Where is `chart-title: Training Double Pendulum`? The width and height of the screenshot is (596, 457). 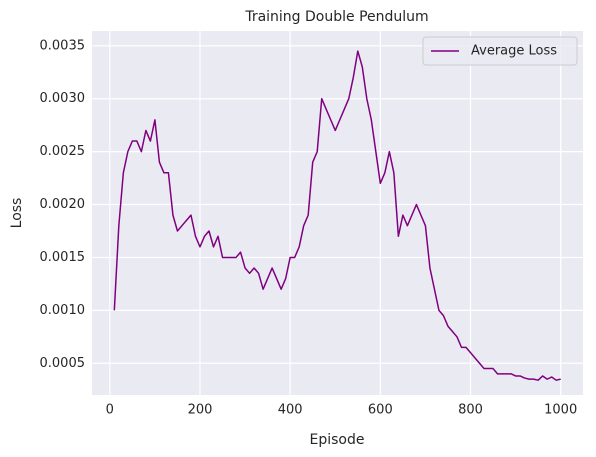 chart-title: Training Double Pendulum is located at coordinates (336, 17).